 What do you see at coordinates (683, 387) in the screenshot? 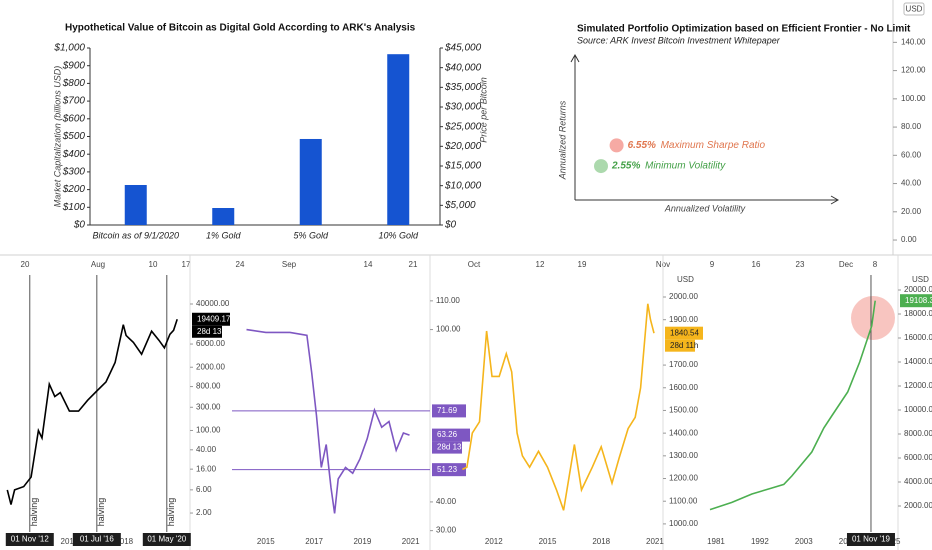
I see `y-tick-label: 1600.00` at bounding box center [683, 387].